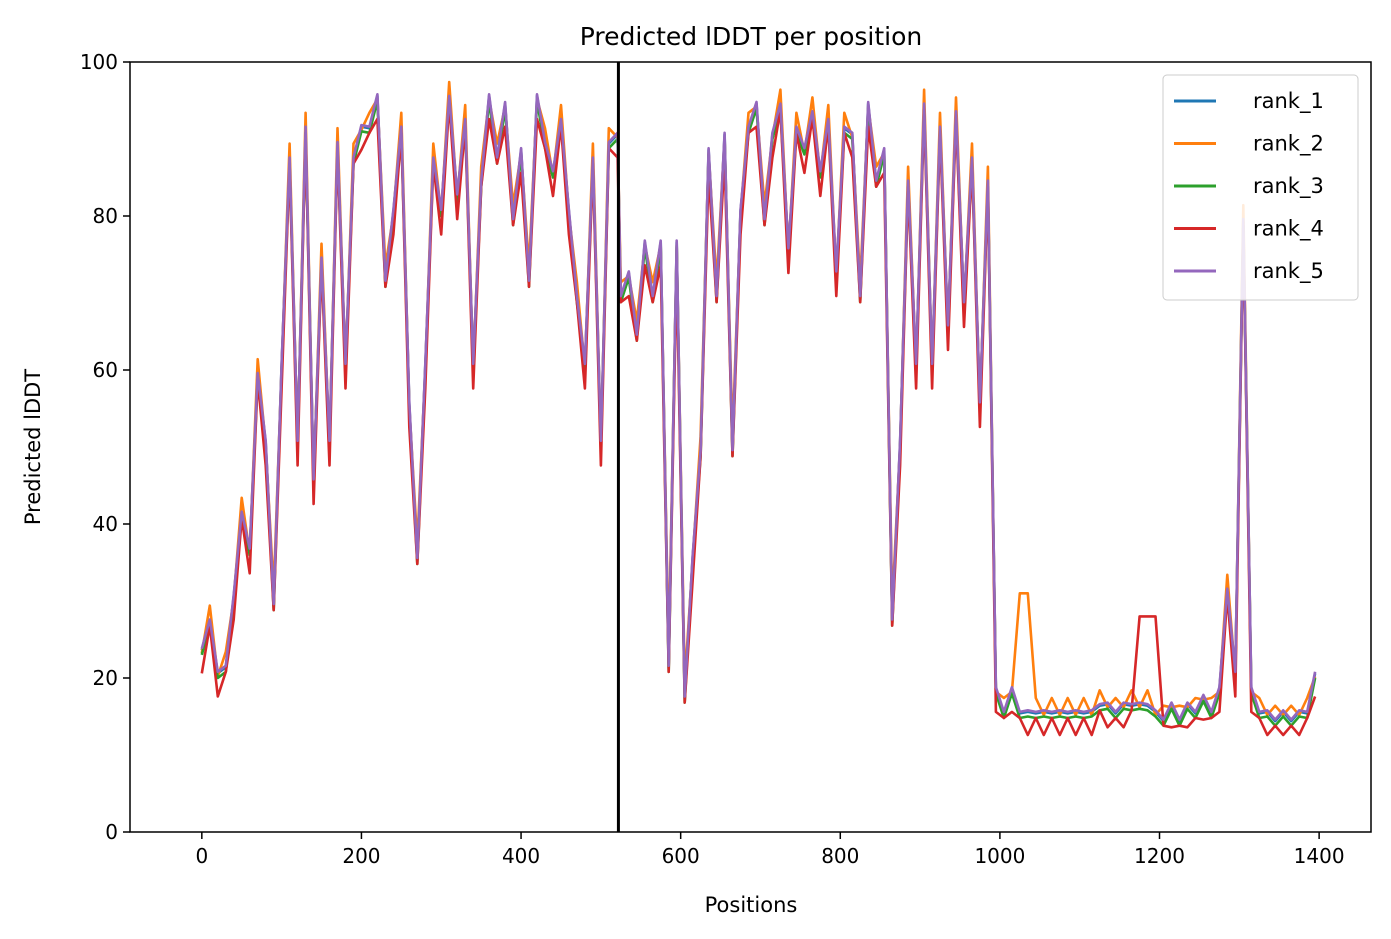 The width and height of the screenshot is (1391, 939). I want to click on x-tick-label: 400, so click(521, 856).